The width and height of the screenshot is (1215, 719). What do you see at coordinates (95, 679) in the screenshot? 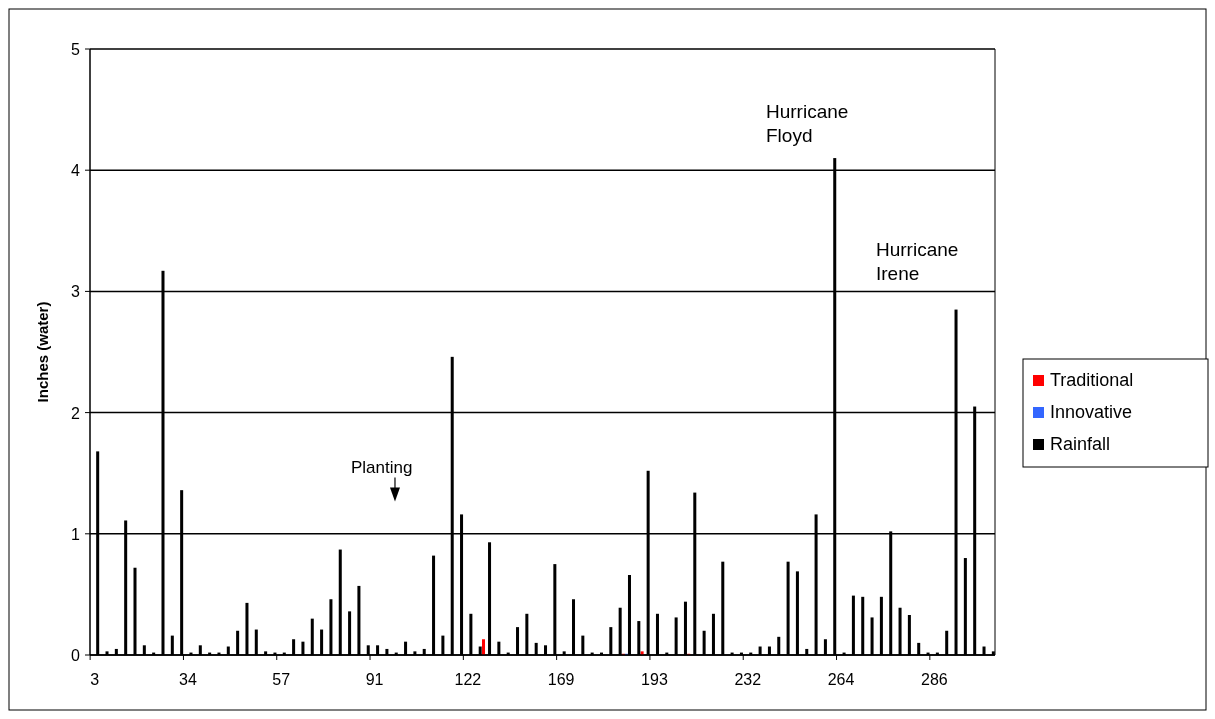
I see `x-tick-label: 3` at bounding box center [95, 679].